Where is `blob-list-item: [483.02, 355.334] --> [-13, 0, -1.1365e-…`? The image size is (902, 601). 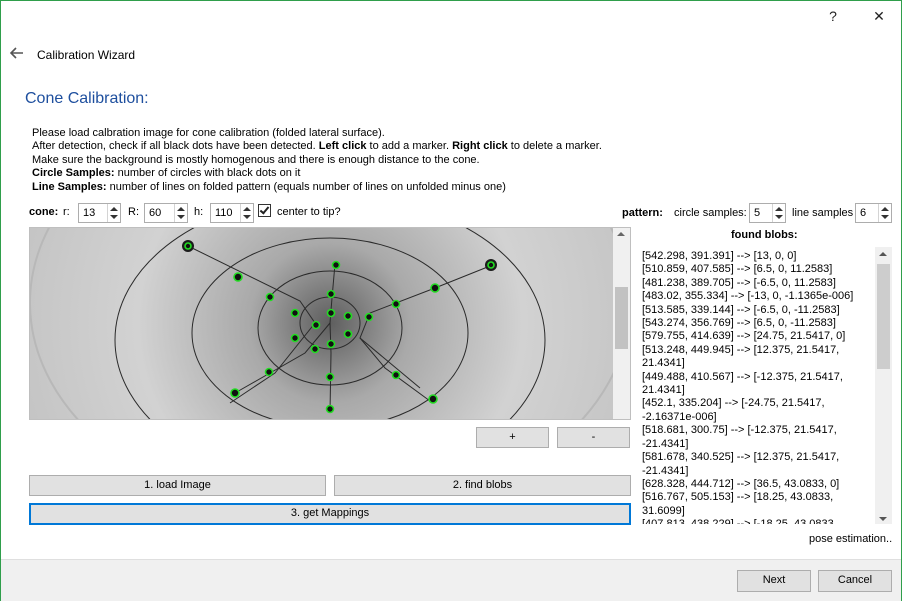 blob-list-item: [483.02, 355.334] --> [-13, 0, -1.1365e-… is located at coordinates (748, 296).